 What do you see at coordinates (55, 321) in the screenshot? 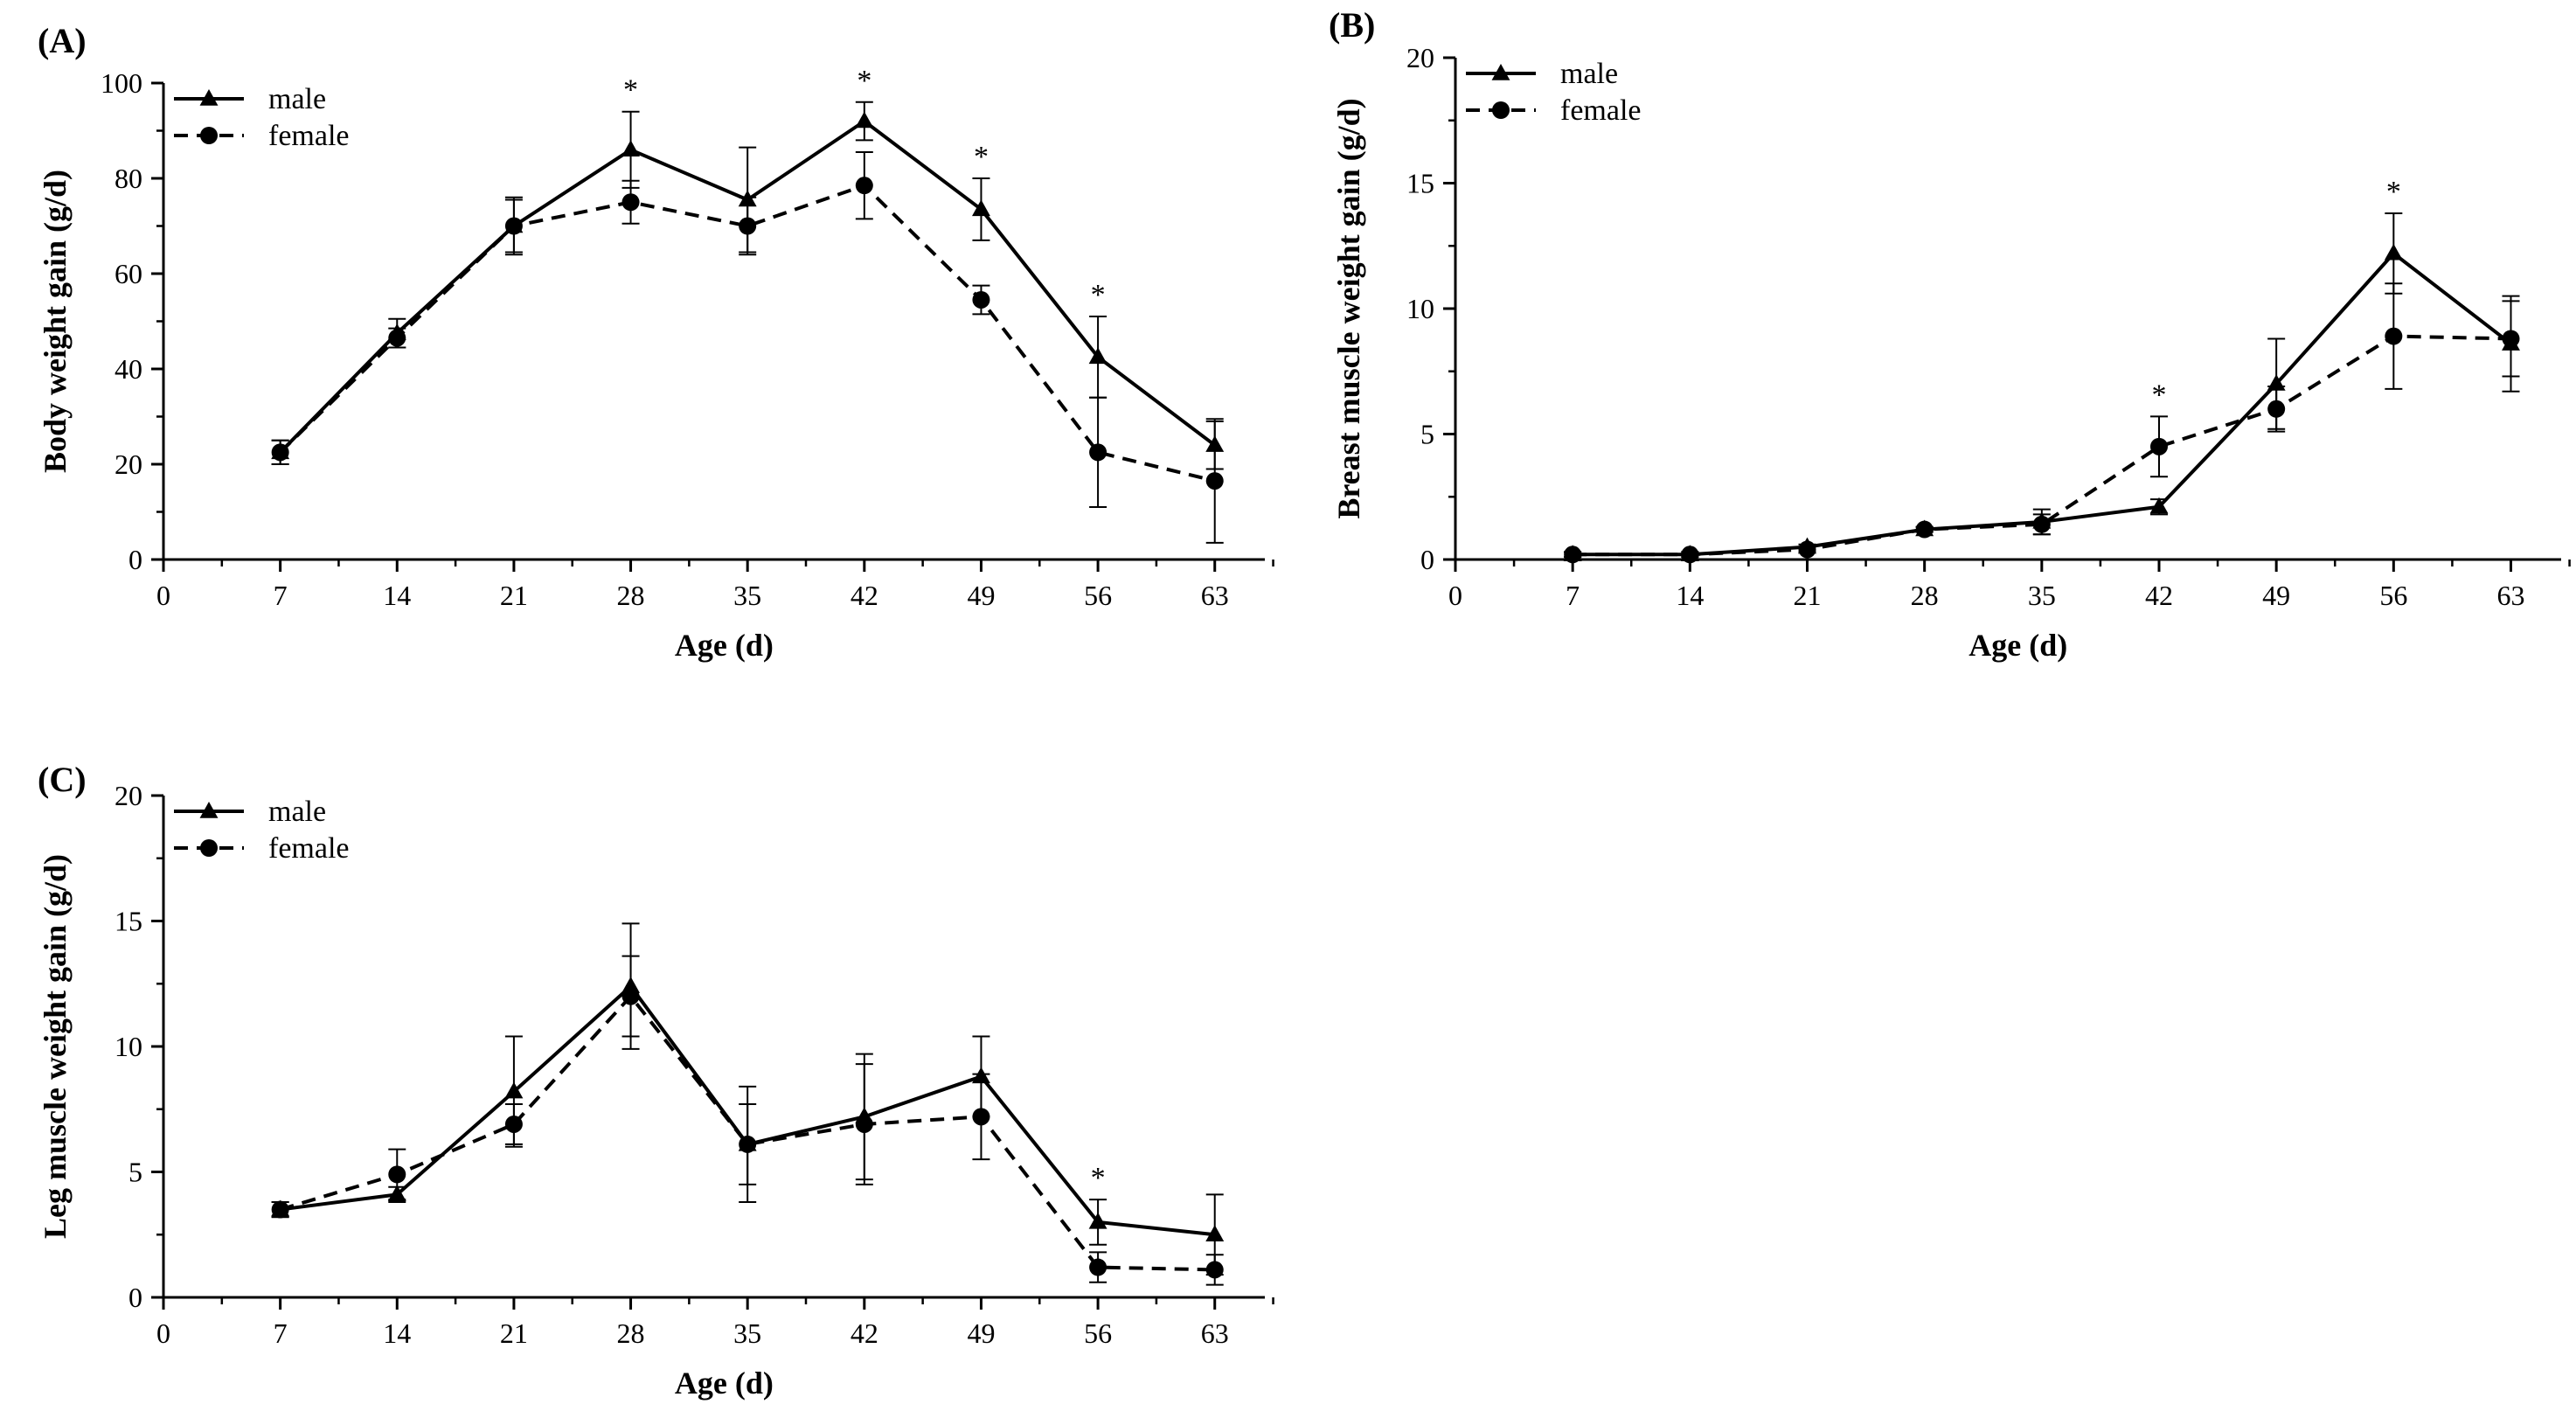
I see `y-axis-title: Body weight gain (g/d)` at bounding box center [55, 321].